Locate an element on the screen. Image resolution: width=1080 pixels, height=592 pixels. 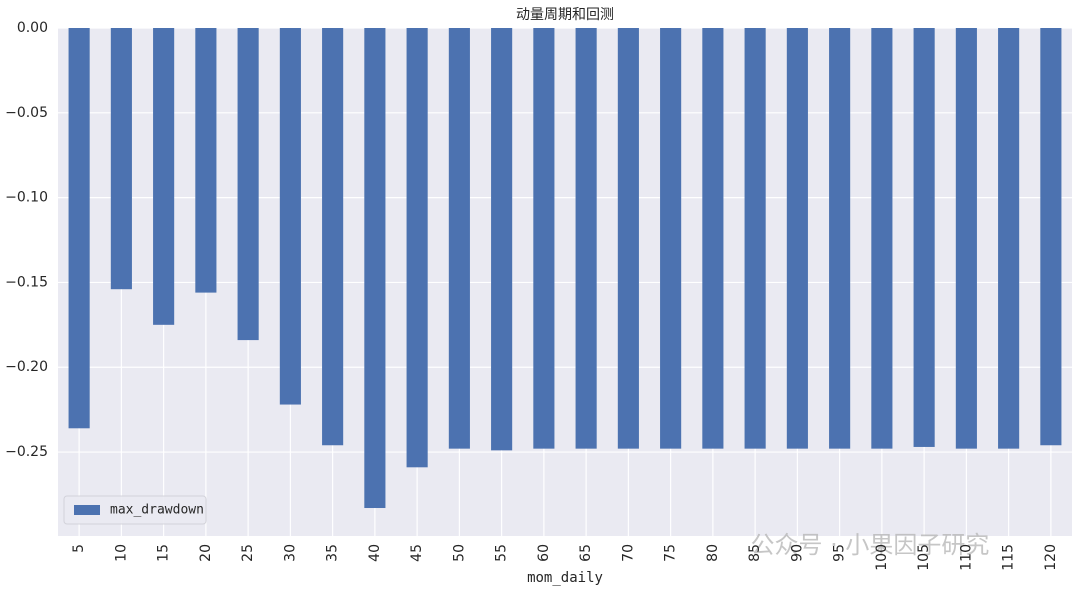
x-tick-label: 105 is located at coordinates (924, 557).